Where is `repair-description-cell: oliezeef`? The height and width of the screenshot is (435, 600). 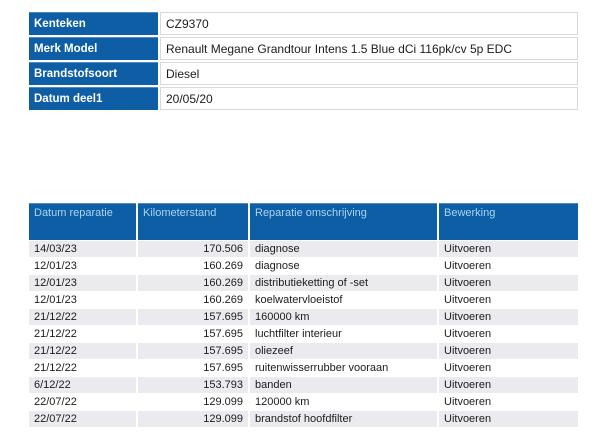
repair-description-cell: oliezeef is located at coordinates (343, 351).